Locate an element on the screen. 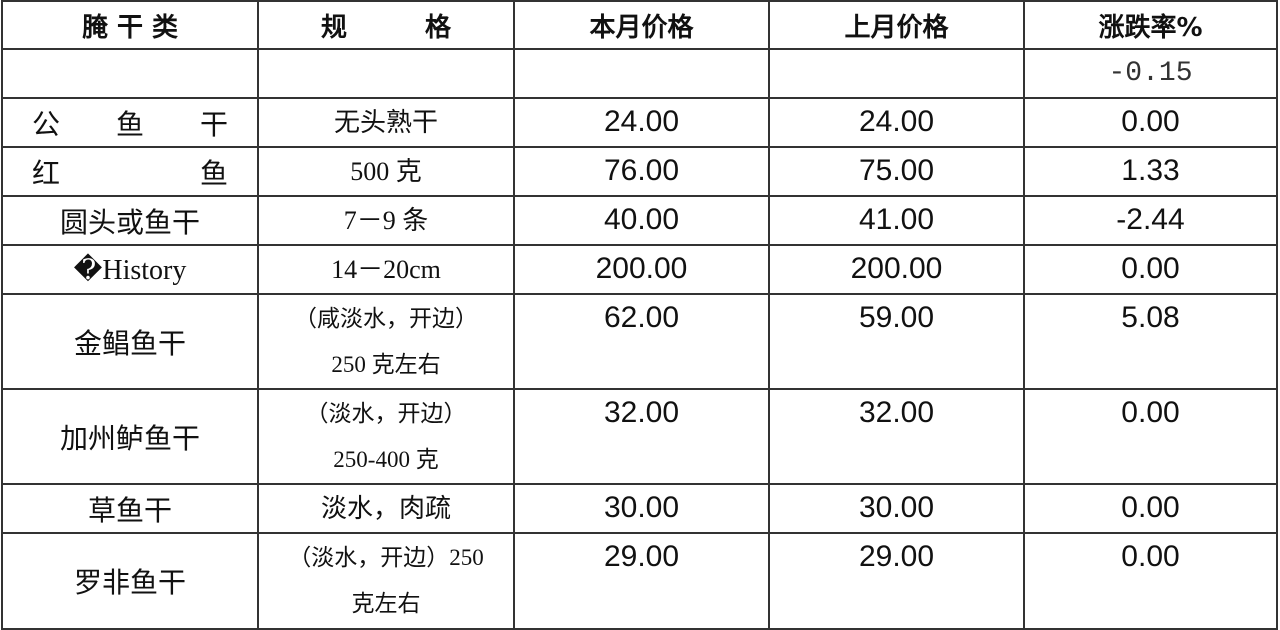 This screenshot has height=630, width=1280. item-spec: 无头熟干 is located at coordinates (386, 122).